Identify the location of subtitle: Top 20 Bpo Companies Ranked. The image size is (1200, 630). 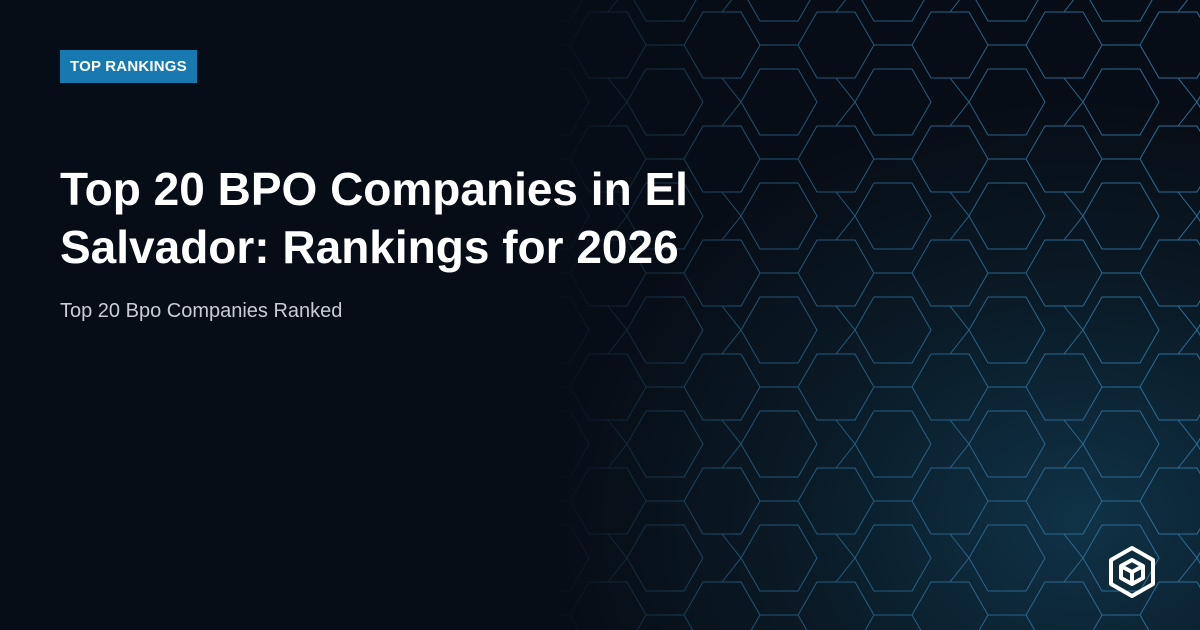
(201, 311).